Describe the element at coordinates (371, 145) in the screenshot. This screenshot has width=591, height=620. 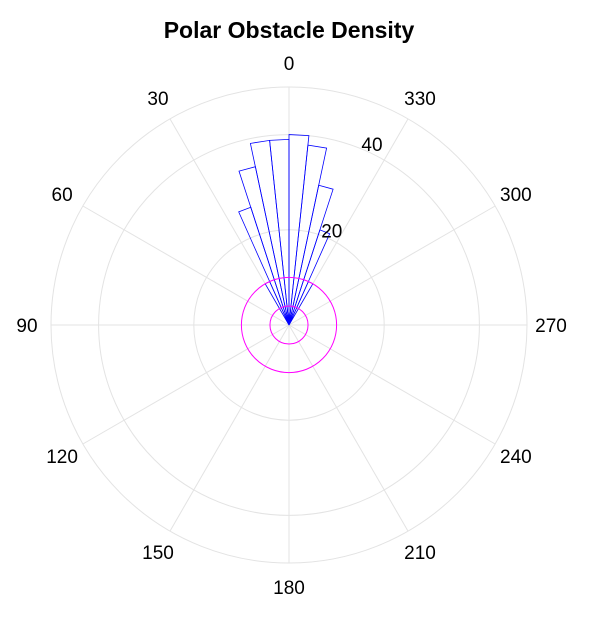
I see `r-tick-label: 40` at that location.